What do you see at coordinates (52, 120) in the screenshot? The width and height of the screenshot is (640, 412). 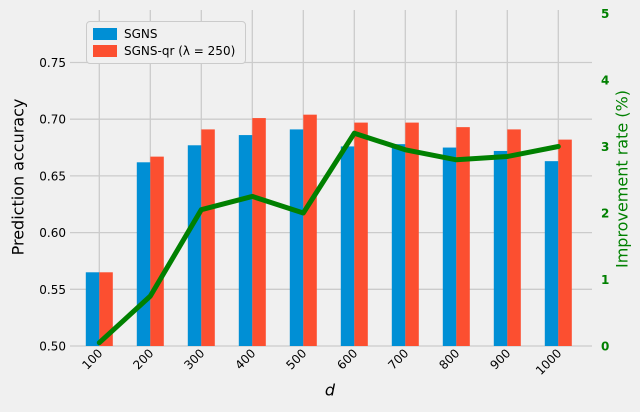 I see `left-tick-0.70: 0.70` at bounding box center [52, 120].